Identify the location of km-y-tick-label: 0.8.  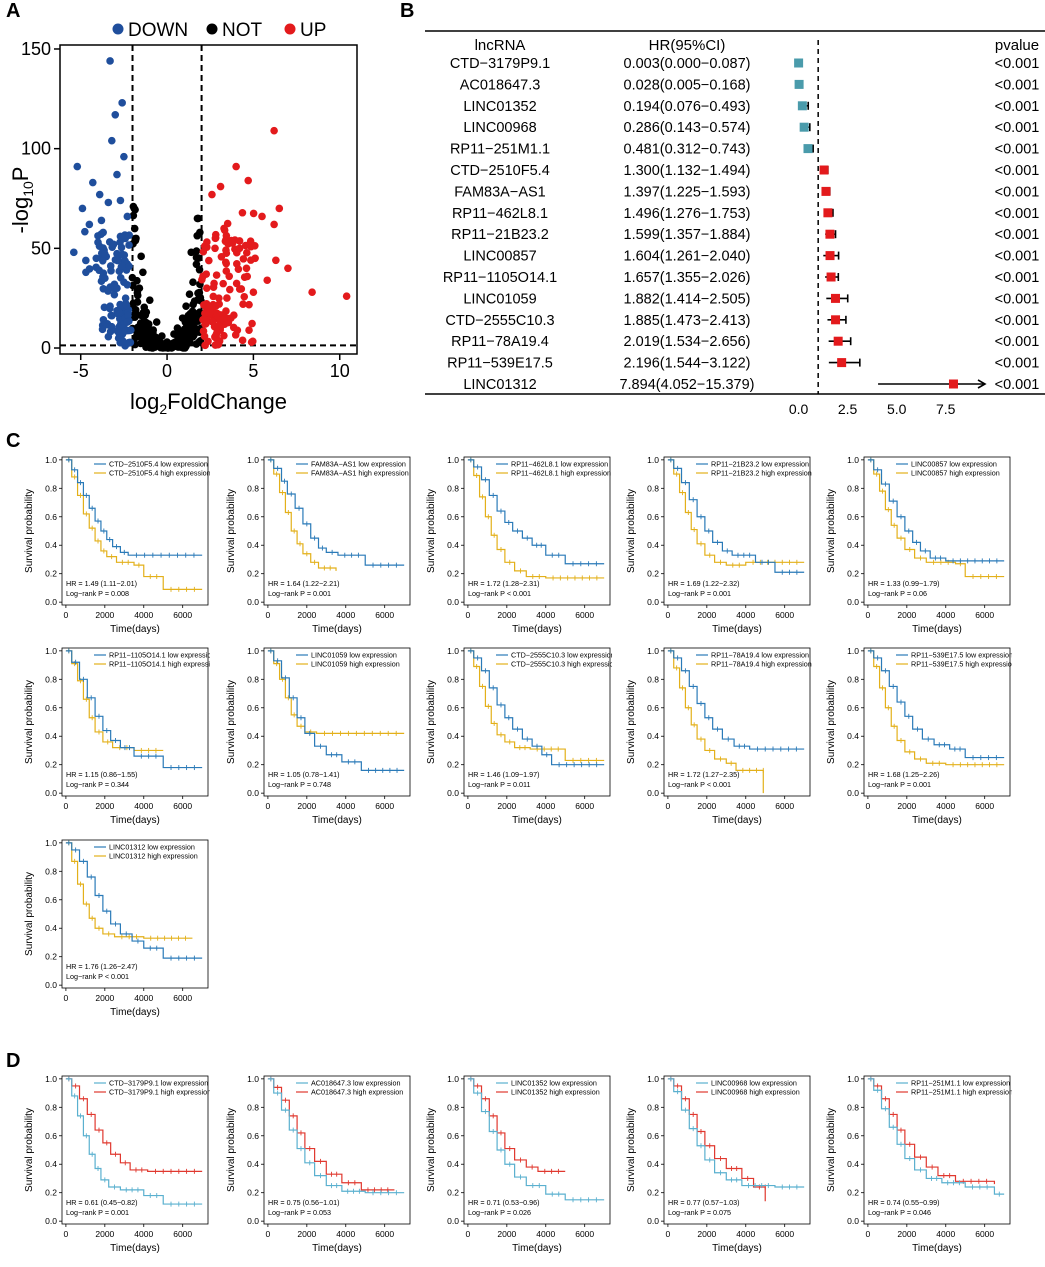
(853, 1107).